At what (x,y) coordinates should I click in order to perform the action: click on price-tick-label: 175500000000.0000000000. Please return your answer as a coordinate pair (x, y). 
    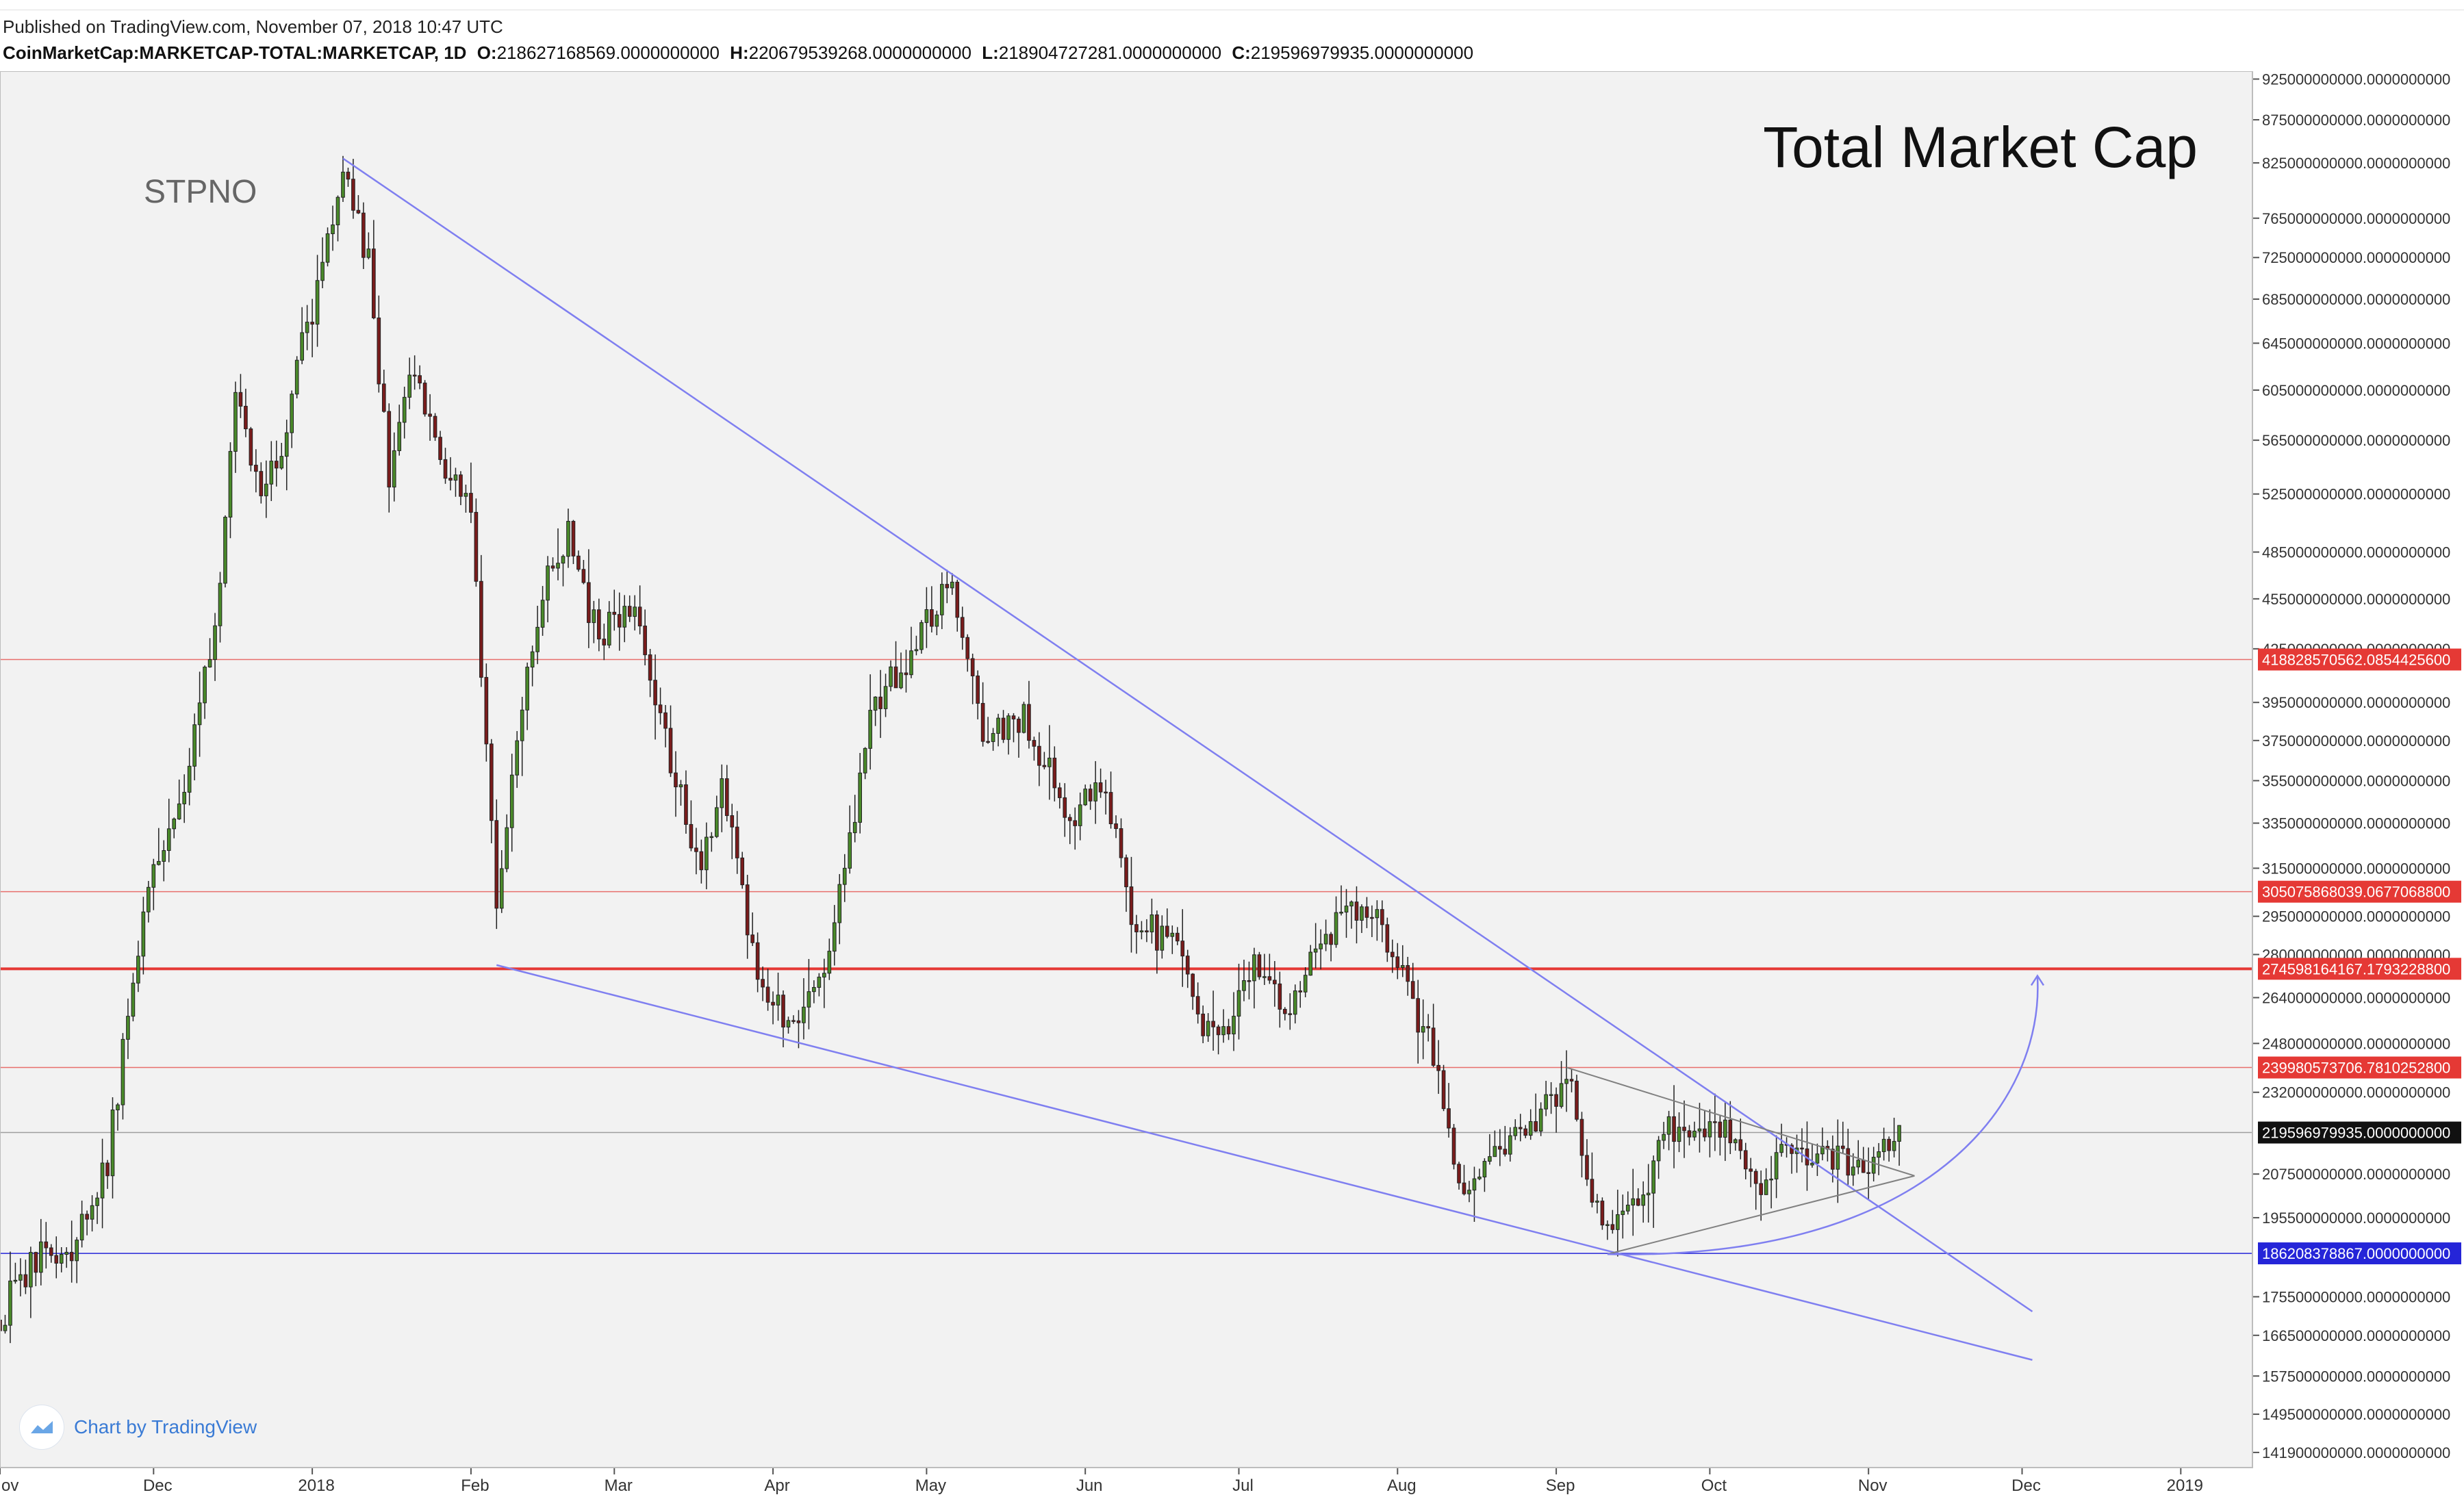
    Looking at the image, I should click on (2356, 1296).